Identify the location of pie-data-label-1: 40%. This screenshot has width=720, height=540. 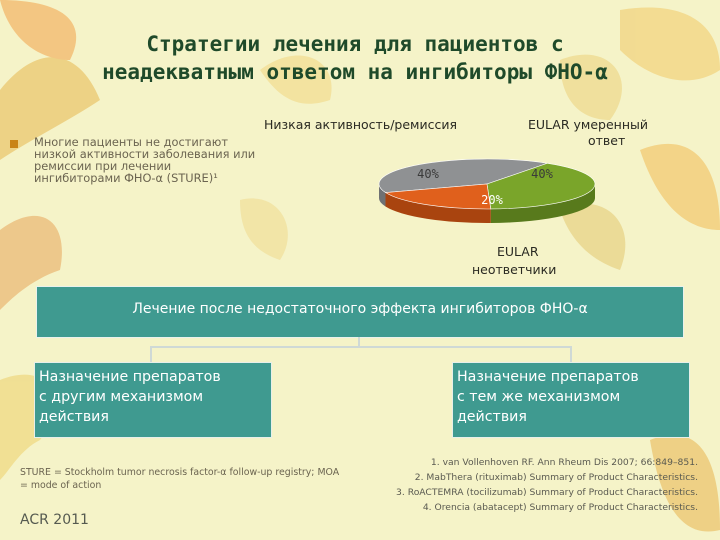
(428, 174).